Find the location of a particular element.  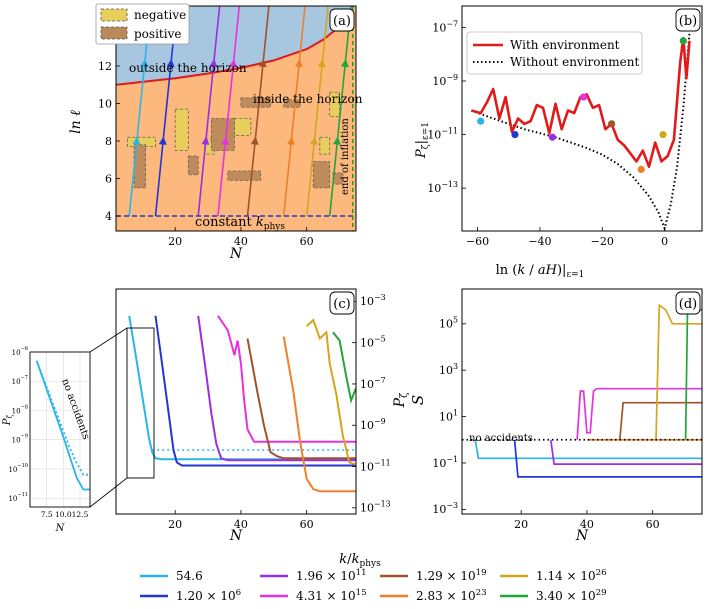

panel-b-legend: With environment Without environment is located at coordinates (554, 53).